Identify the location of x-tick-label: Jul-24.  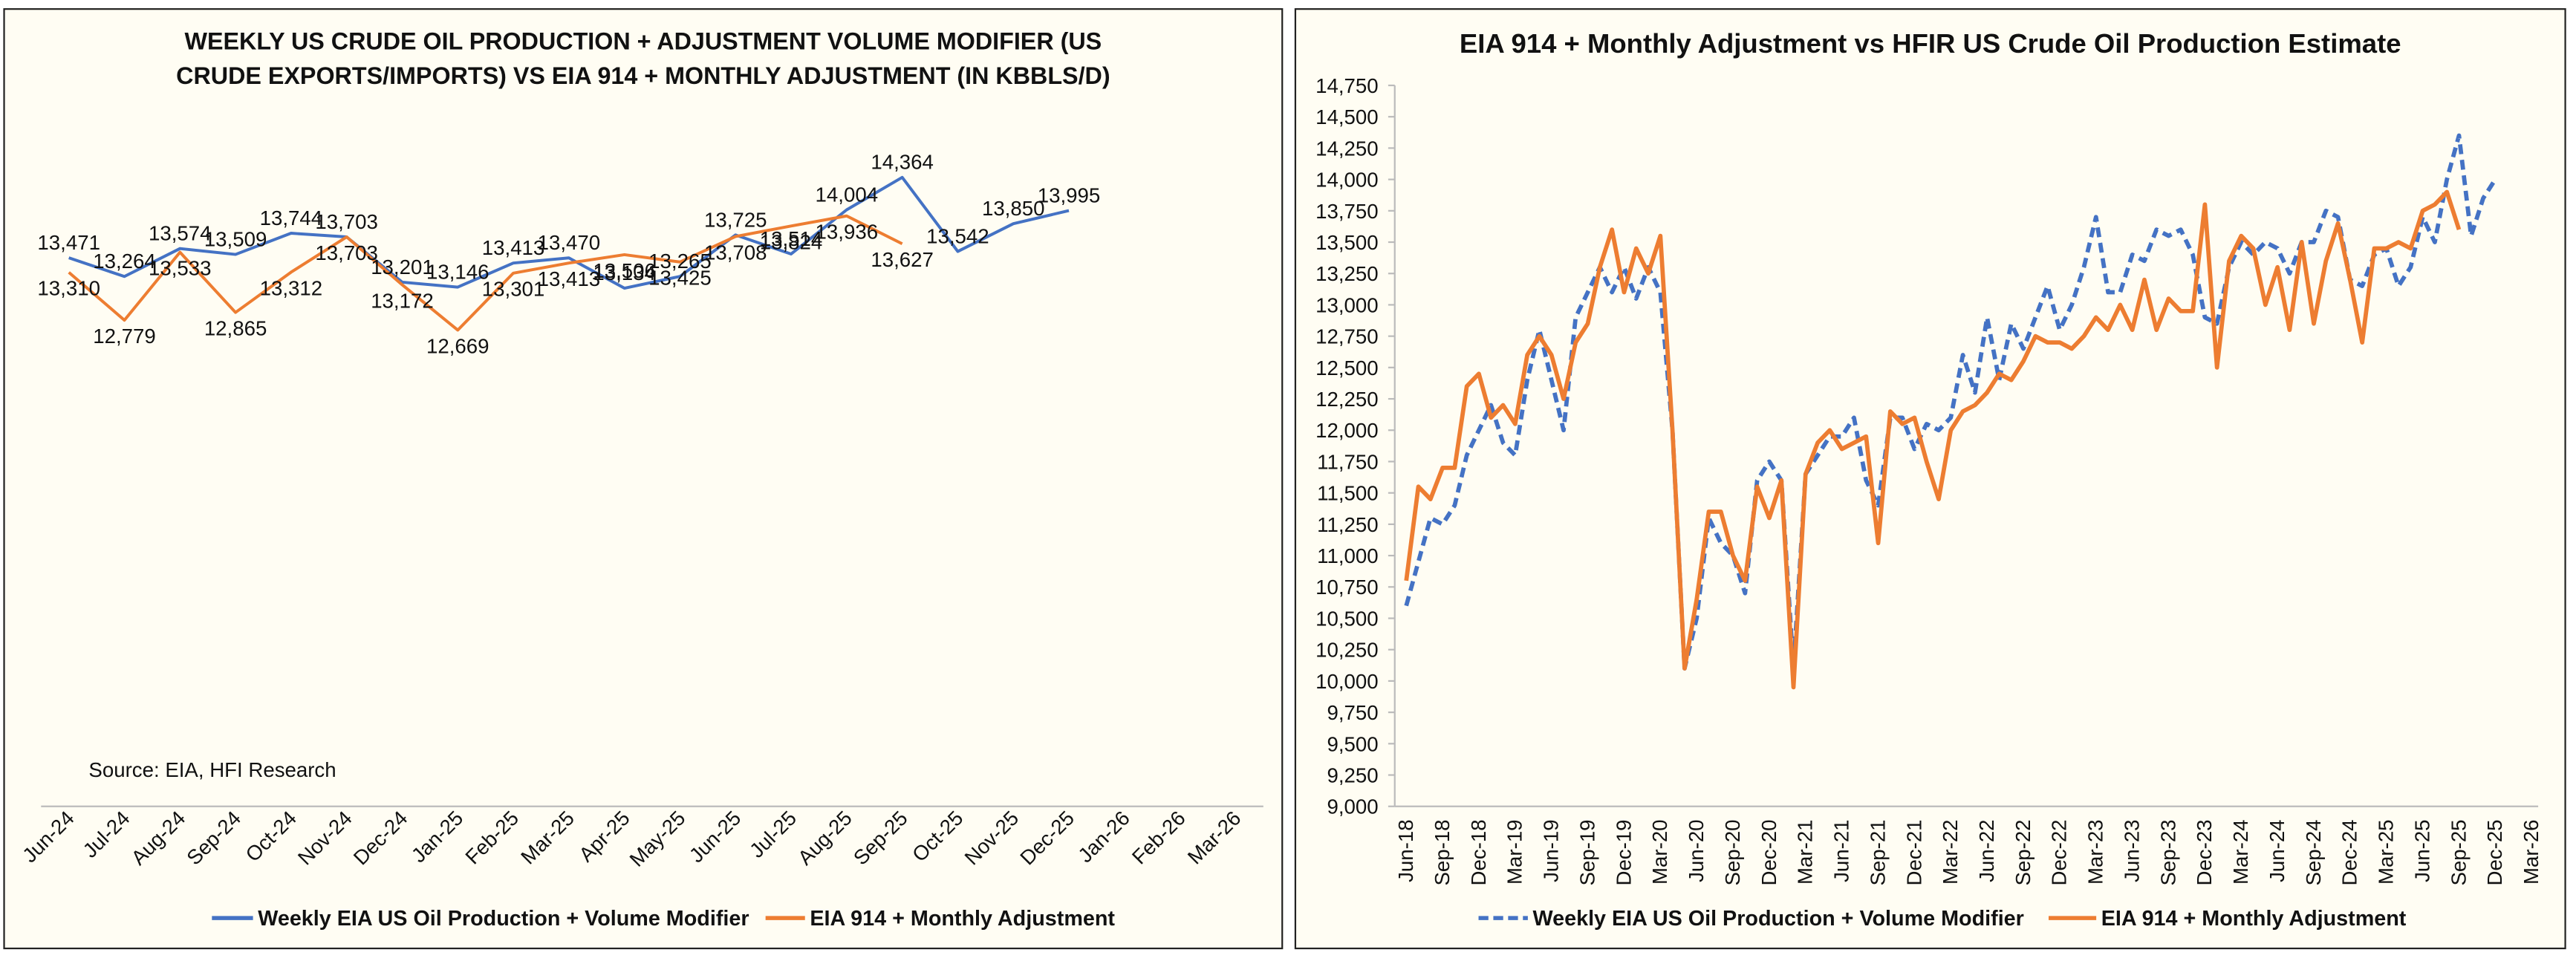
(106, 835).